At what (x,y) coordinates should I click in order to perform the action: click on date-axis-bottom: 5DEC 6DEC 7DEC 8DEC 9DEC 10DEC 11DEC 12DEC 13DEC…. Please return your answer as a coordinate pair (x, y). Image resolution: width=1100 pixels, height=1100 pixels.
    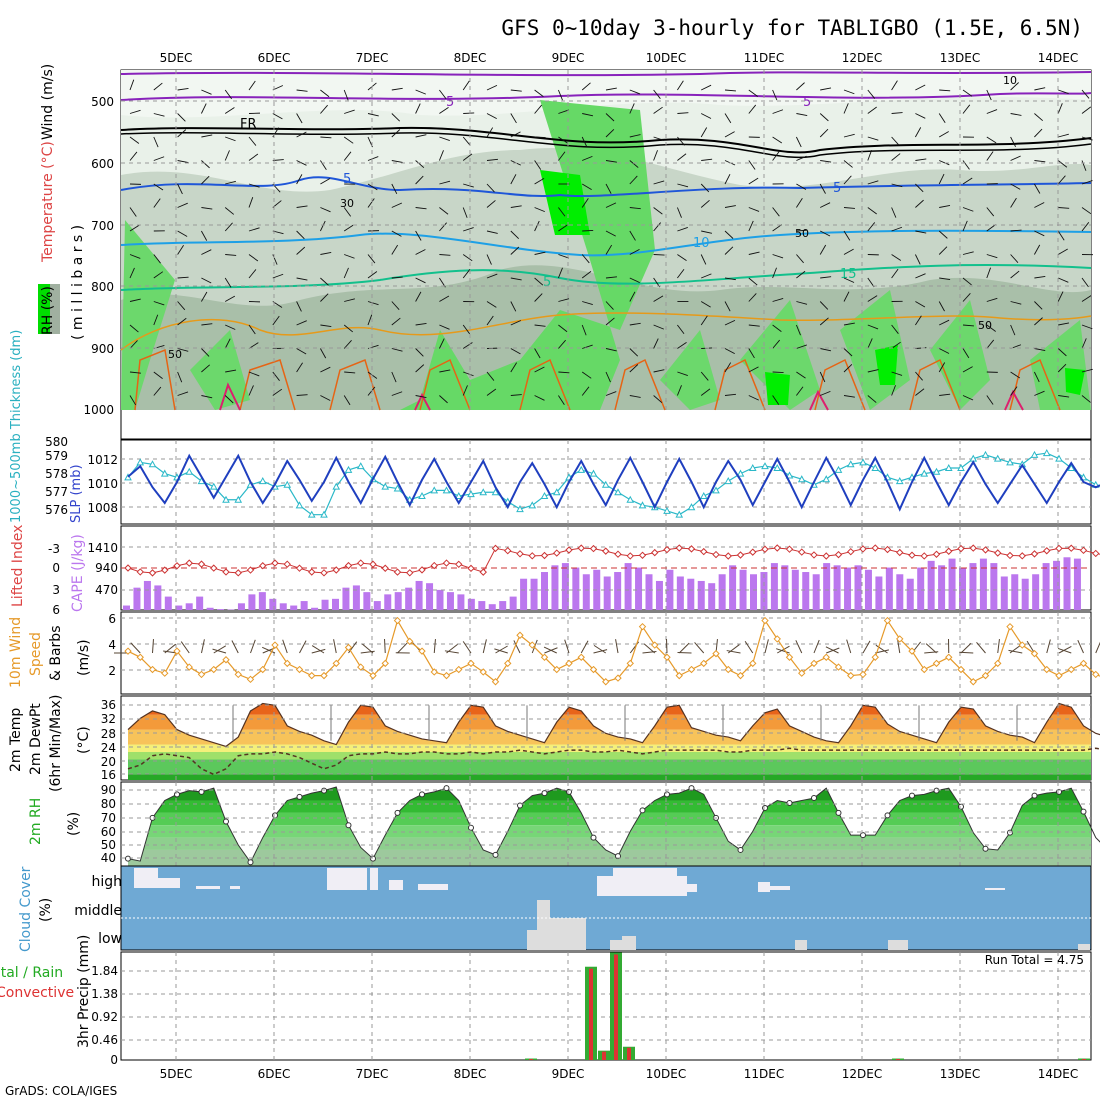
    Looking at the image, I should click on (619, 1074).